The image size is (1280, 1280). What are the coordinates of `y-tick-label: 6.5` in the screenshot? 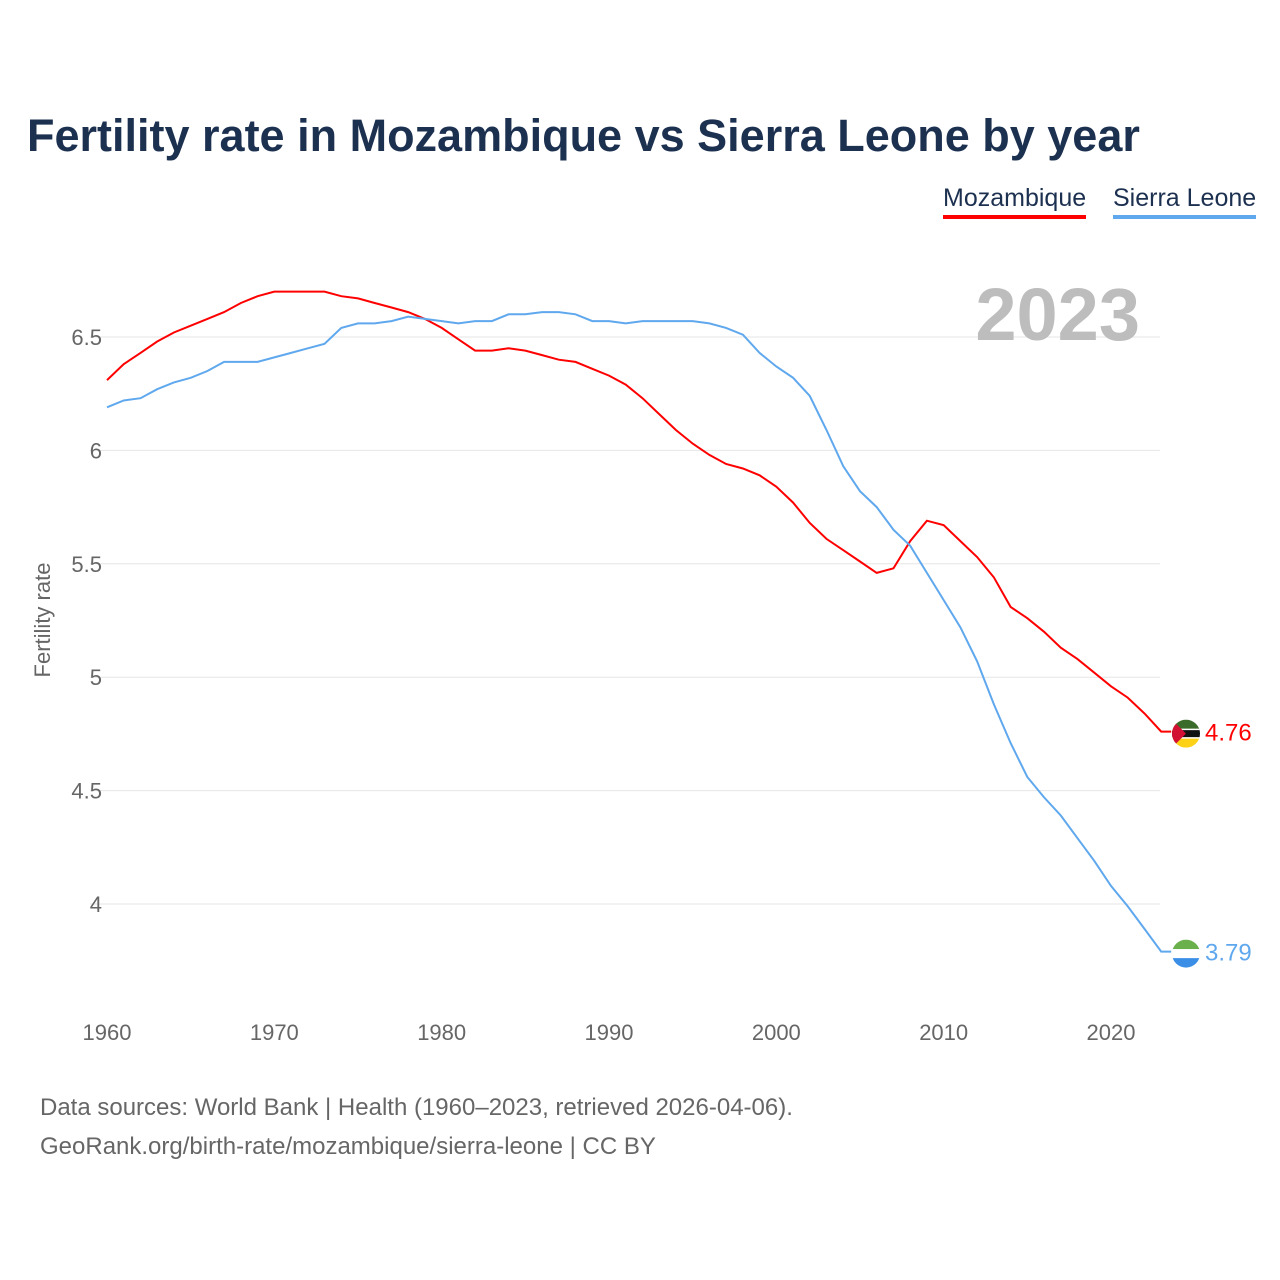 It's located at (86, 337).